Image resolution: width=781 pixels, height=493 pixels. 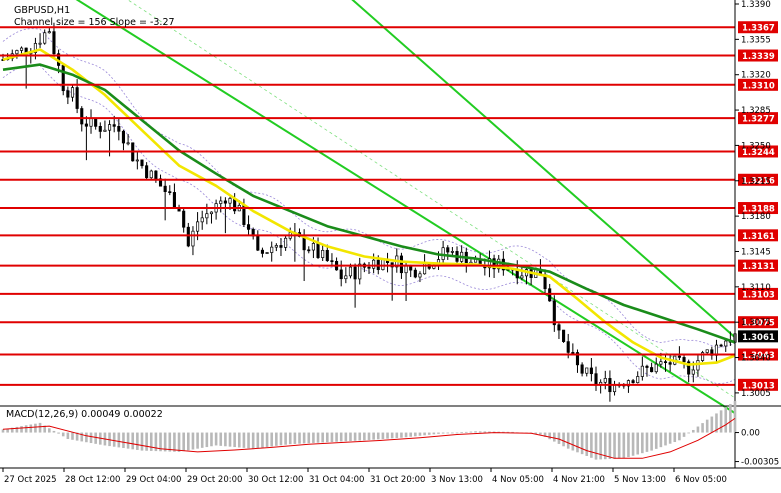 I want to click on time-tick-label: 3 Nov 13:00, so click(x=457, y=480).